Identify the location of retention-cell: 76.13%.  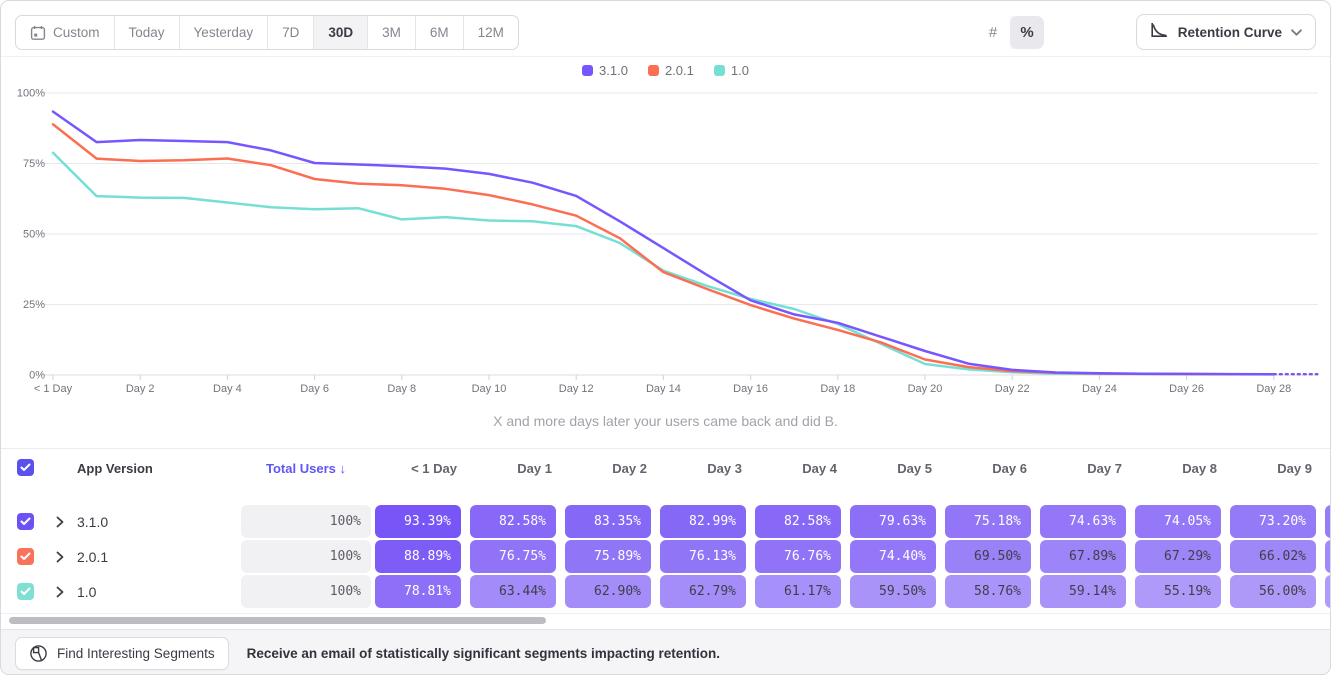
(703, 556).